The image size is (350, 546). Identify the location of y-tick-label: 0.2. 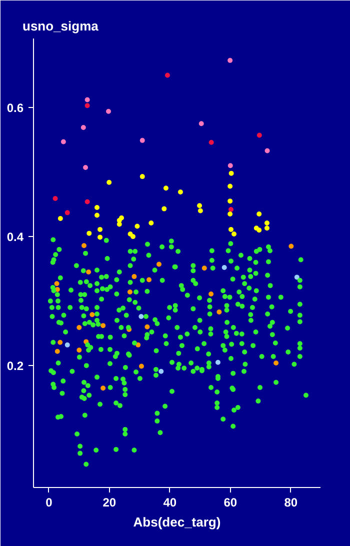
(15, 366).